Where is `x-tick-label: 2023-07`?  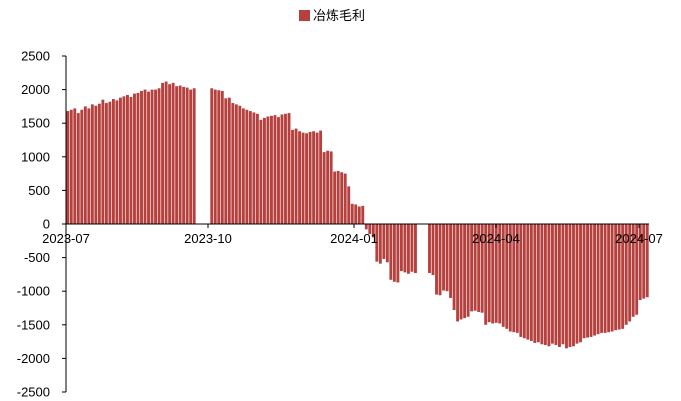
x-tick-label: 2023-07 is located at coordinates (66, 238).